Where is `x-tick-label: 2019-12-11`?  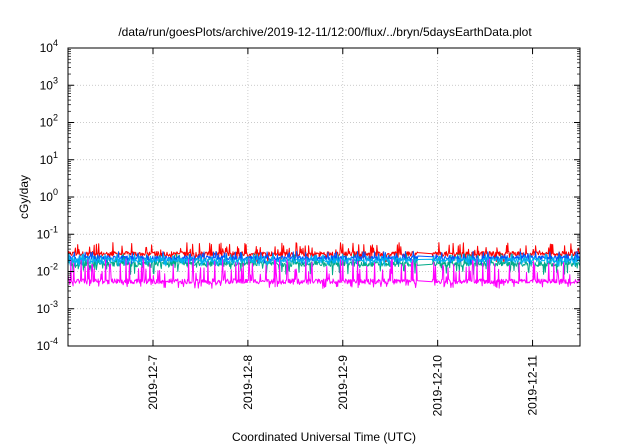
x-tick-label: 2019-12-11 is located at coordinates (533, 385).